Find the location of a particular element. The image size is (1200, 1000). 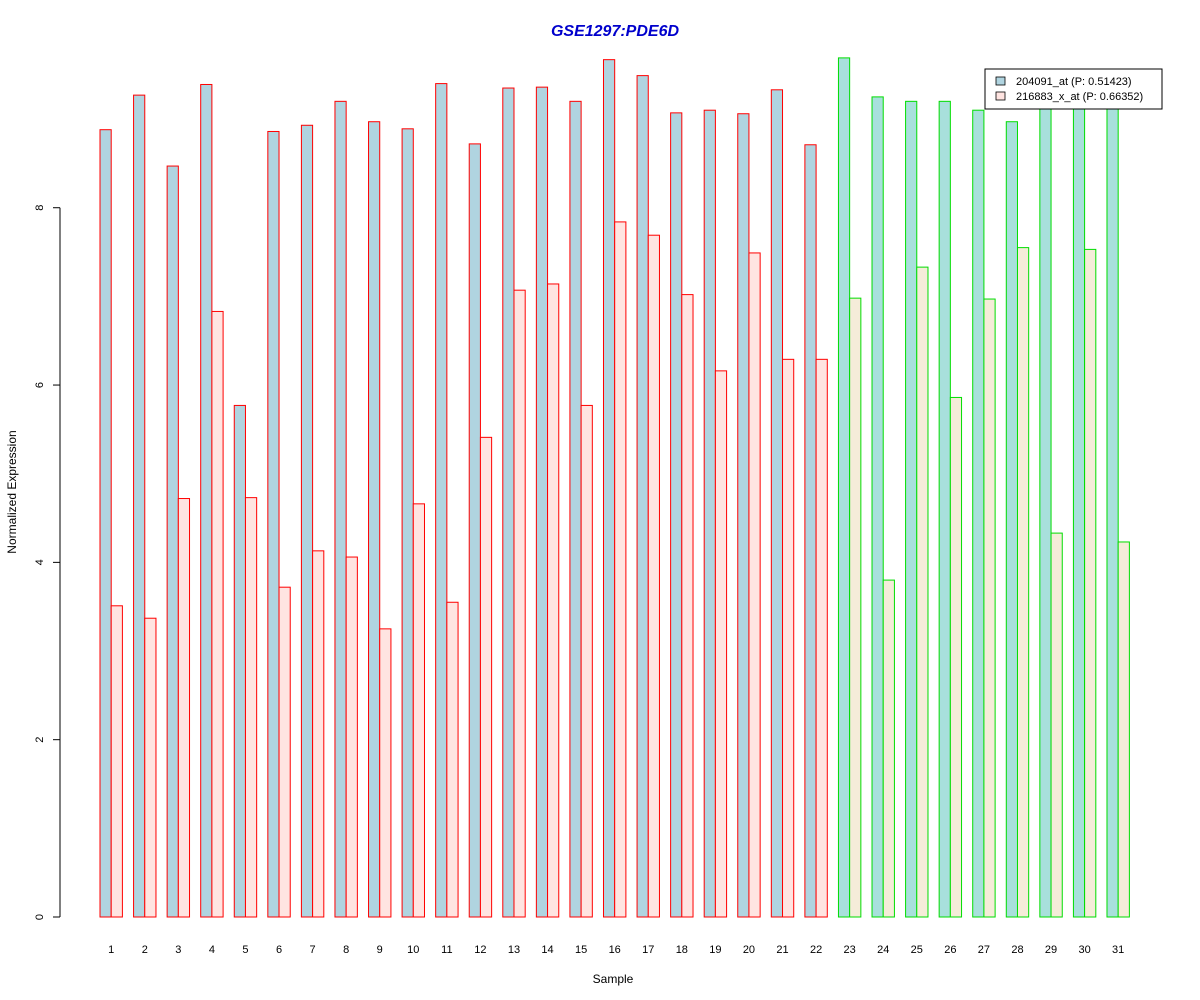

x-tick-label: 23 is located at coordinates (850, 950).